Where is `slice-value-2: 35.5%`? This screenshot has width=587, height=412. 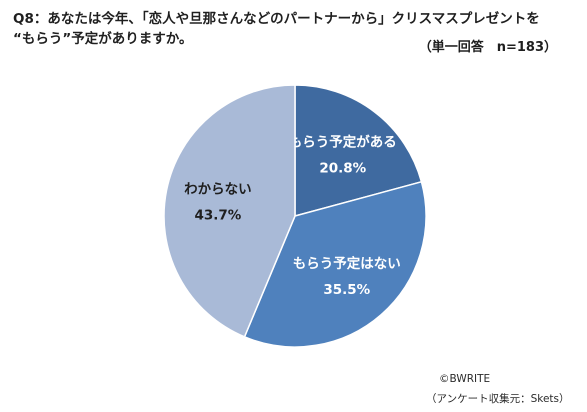
slice-value-2: 35.5% is located at coordinates (346, 290).